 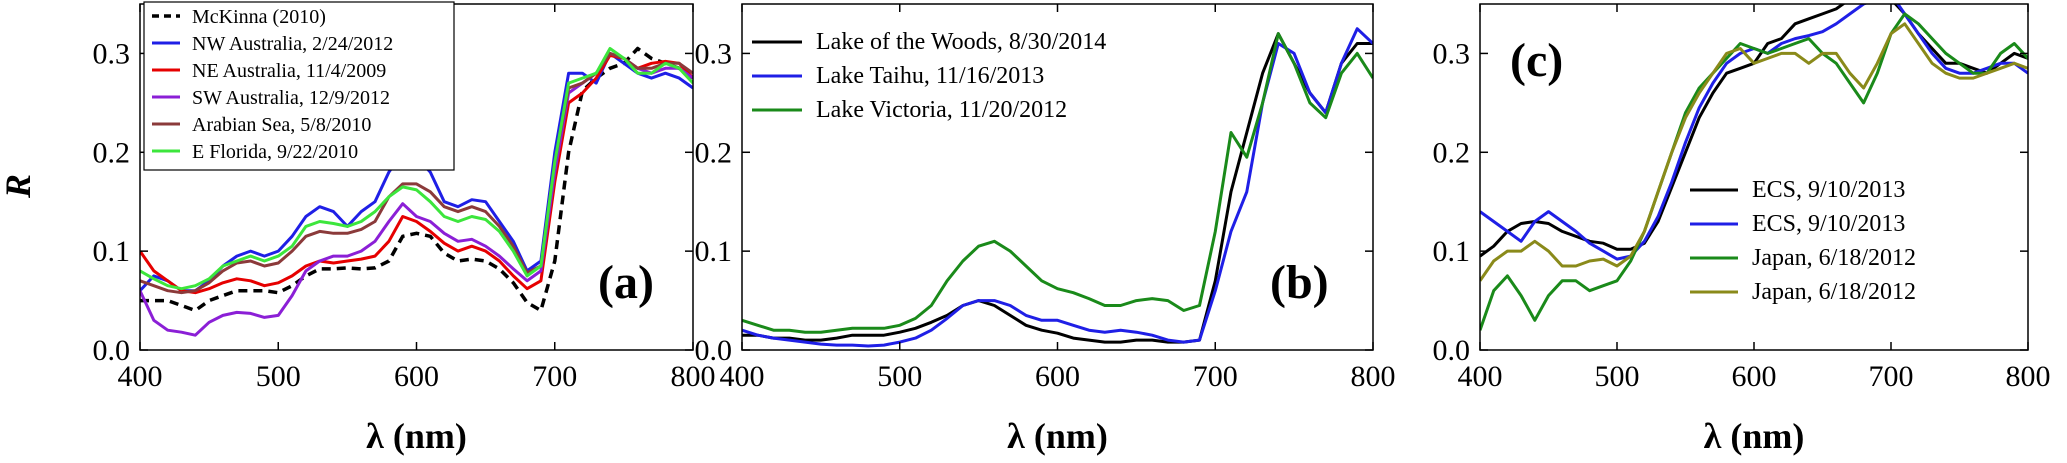 I want to click on panel-label: (c), so click(x=1536, y=60).